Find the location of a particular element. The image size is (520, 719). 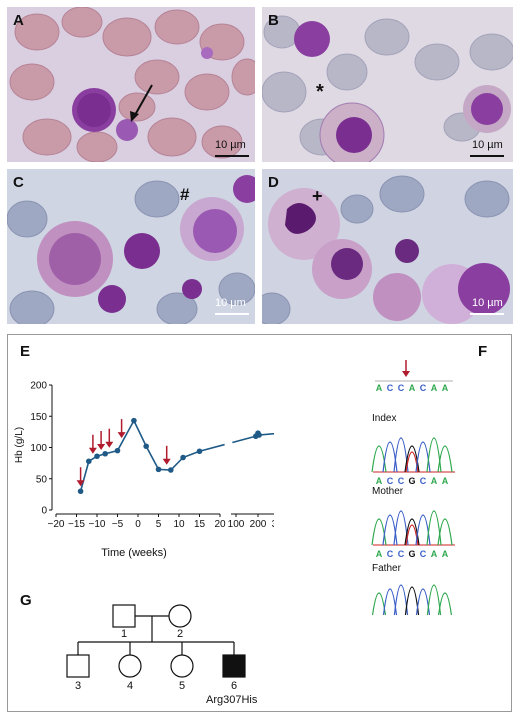

y-tick-label: 50 is located at coordinates (42, 479).